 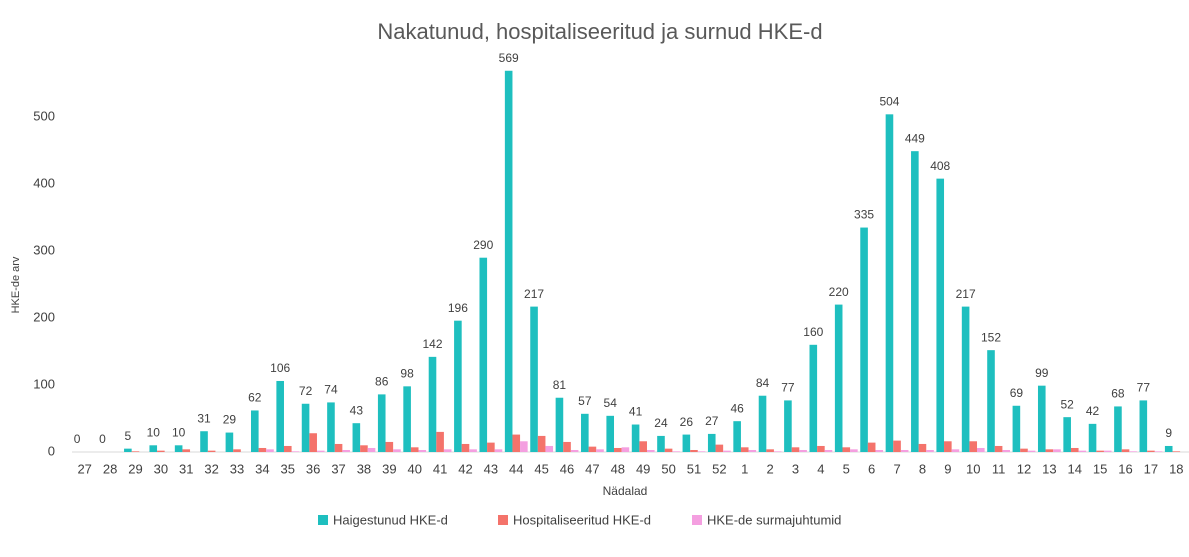 What do you see at coordinates (280, 368) in the screenshot?
I see `data-label: 106` at bounding box center [280, 368].